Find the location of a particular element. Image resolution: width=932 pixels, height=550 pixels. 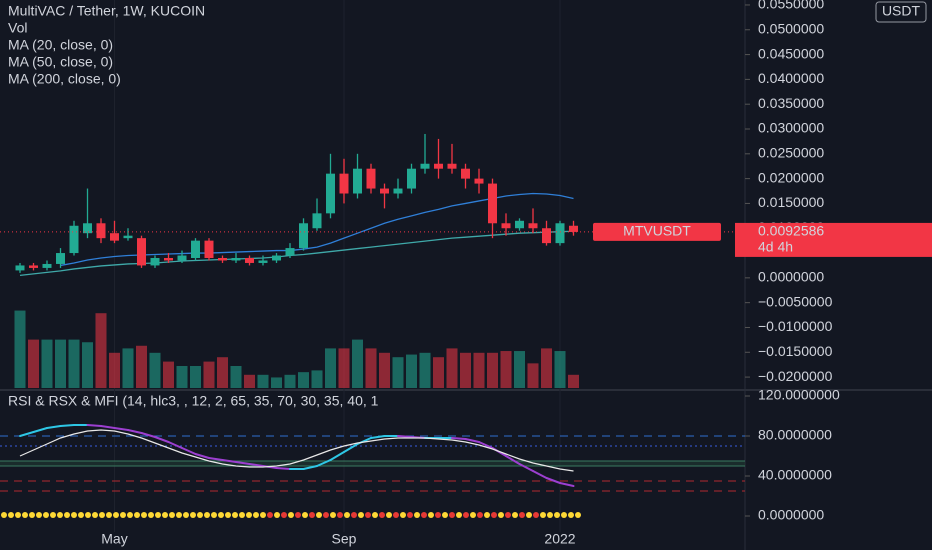

y-tick-label: 0.0200000 is located at coordinates (791, 177).